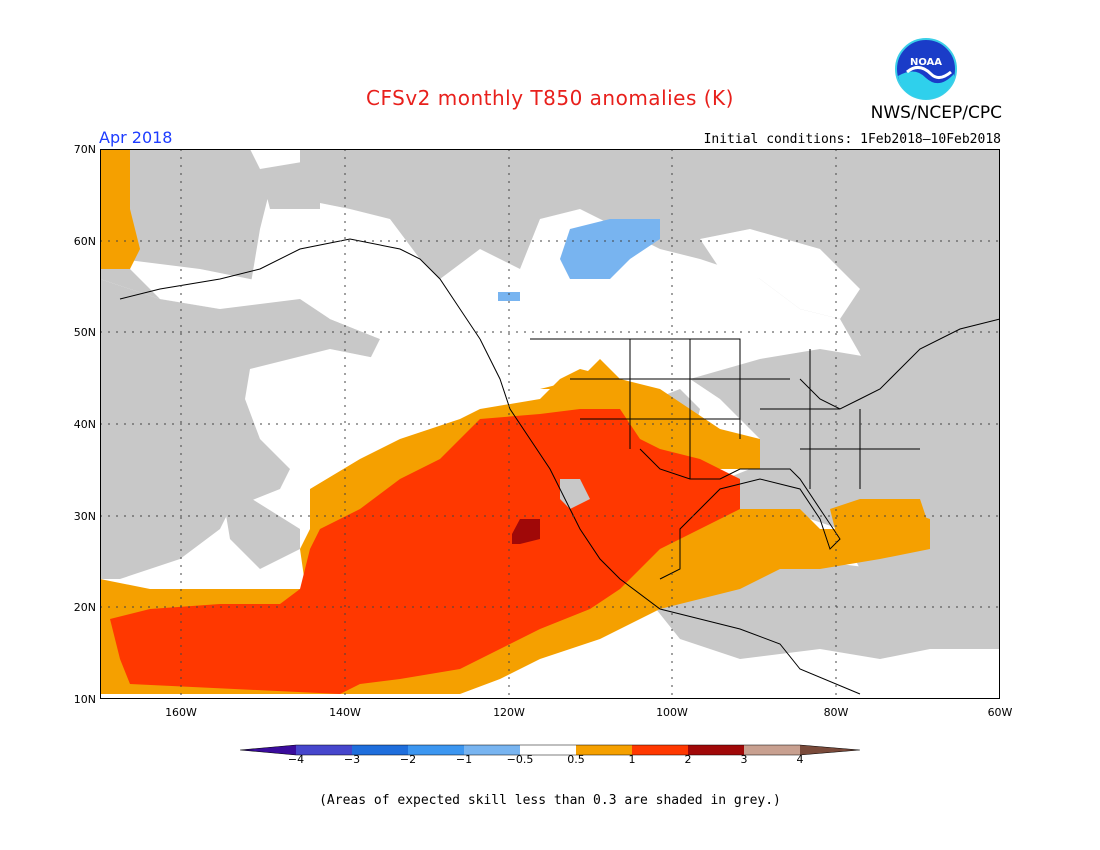 This screenshot has height=850, width=1100. What do you see at coordinates (936, 113) in the screenshot?
I see `agency-label: NWS/NCEP/CPC` at bounding box center [936, 113].